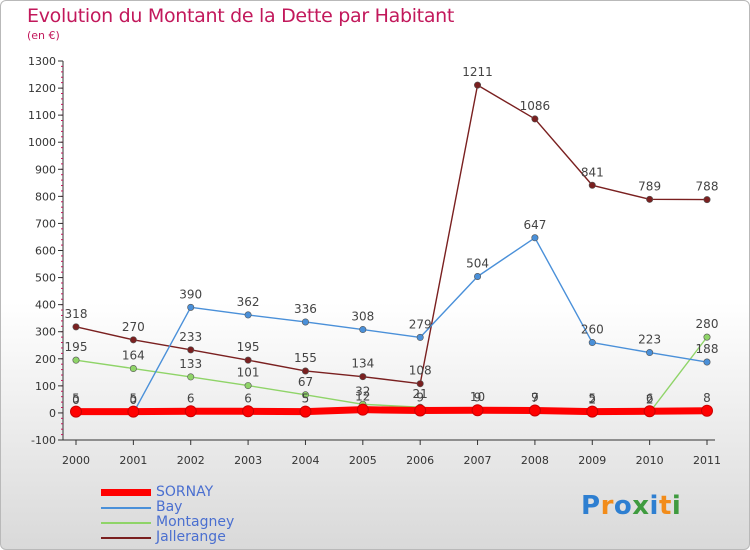 The width and height of the screenshot is (750, 550). What do you see at coordinates (650, 460) in the screenshot?
I see `x-tick-label: 2010` at bounding box center [650, 460].